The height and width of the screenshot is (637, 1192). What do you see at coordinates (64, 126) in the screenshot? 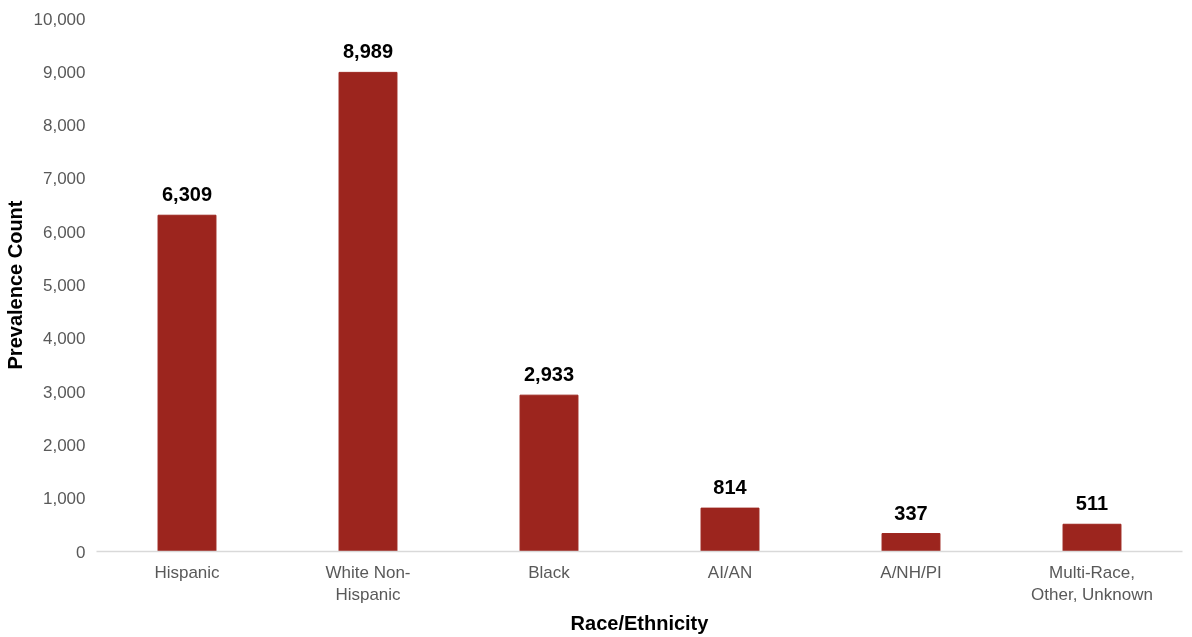
I see `y-tick-label: 8,000` at bounding box center [64, 126].